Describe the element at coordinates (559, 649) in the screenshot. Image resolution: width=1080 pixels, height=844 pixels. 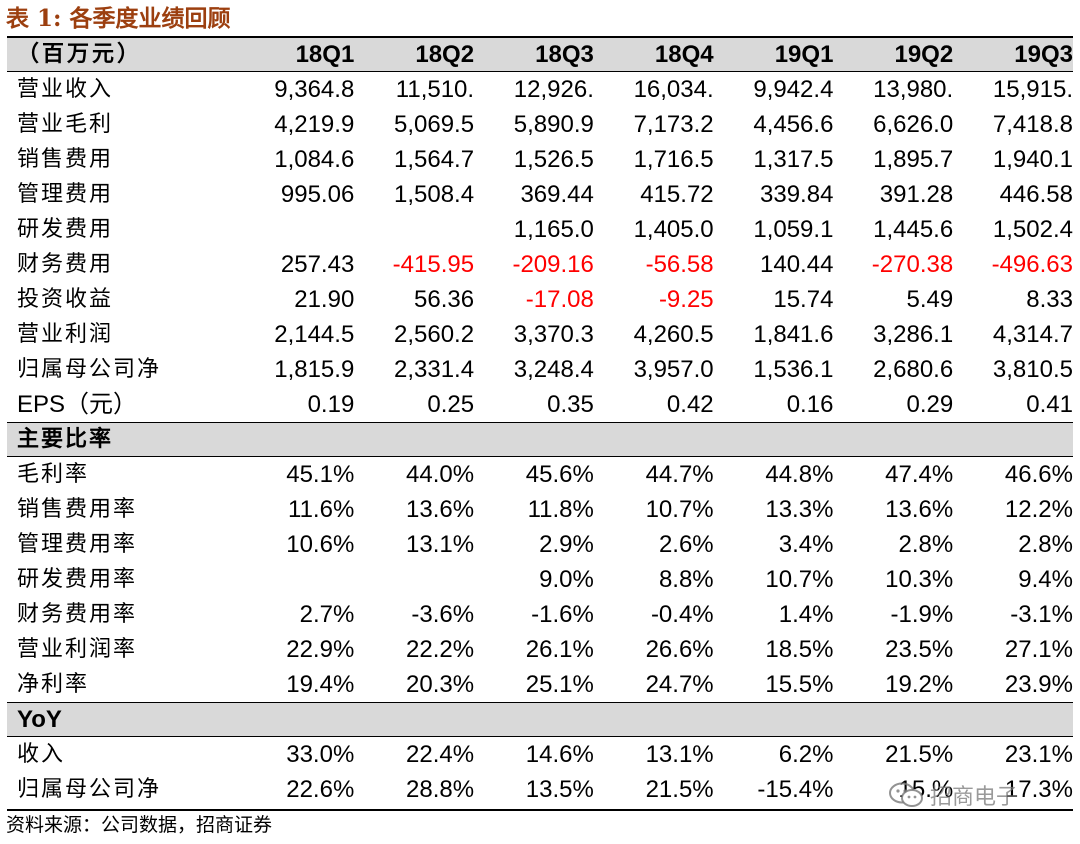
I see `table-cell: 26.1%` at that location.